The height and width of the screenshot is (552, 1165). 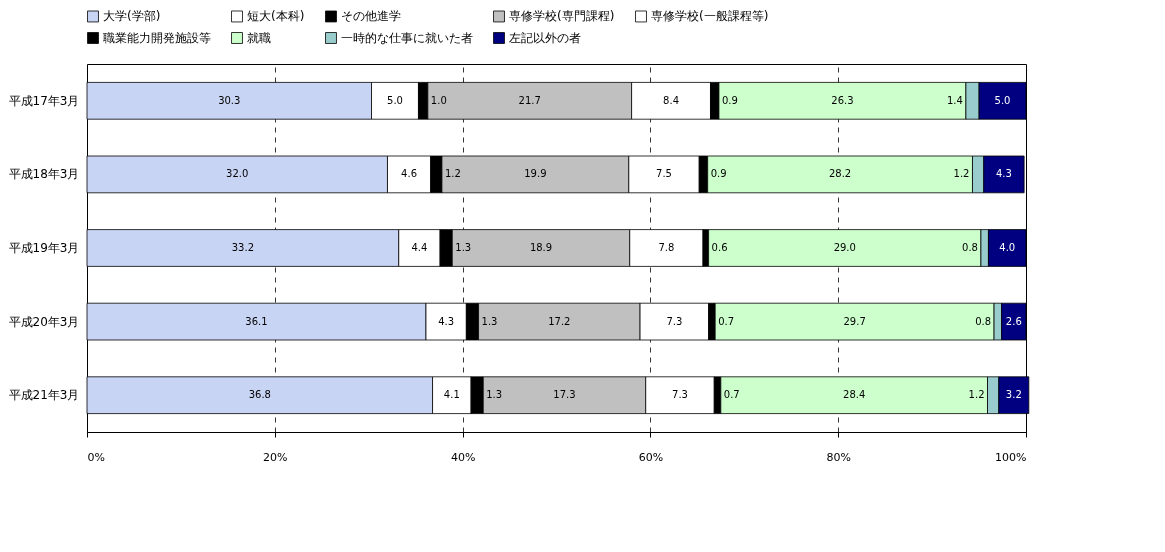 What do you see at coordinates (371, 16) in the screenshot?
I see `legend-label: その他進学` at bounding box center [371, 16].